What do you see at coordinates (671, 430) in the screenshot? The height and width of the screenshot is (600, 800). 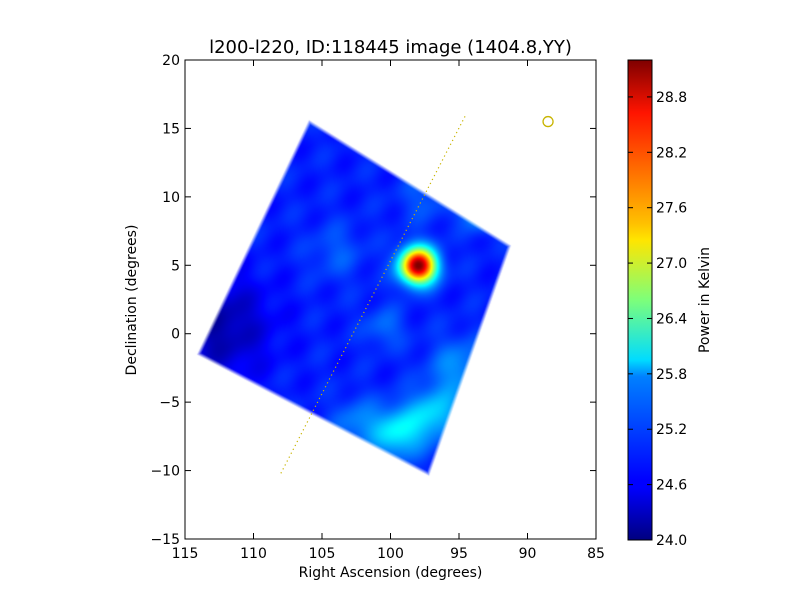 I see `colorbar-tick-label: 25.2` at bounding box center [671, 430].